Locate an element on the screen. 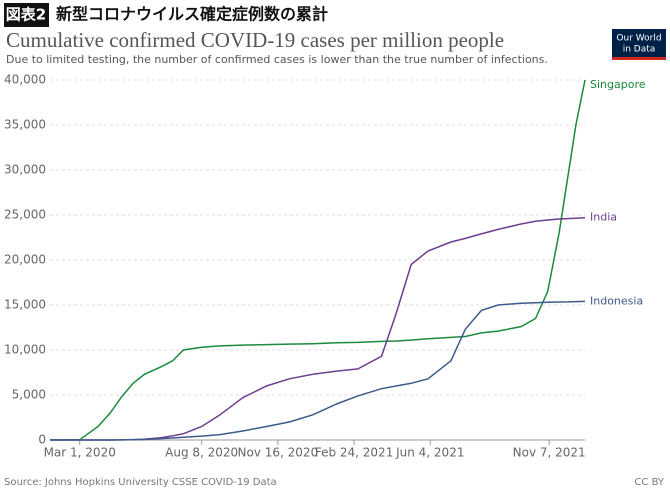 The image size is (670, 490). y-tick-label: 30,000 is located at coordinates (25, 170).